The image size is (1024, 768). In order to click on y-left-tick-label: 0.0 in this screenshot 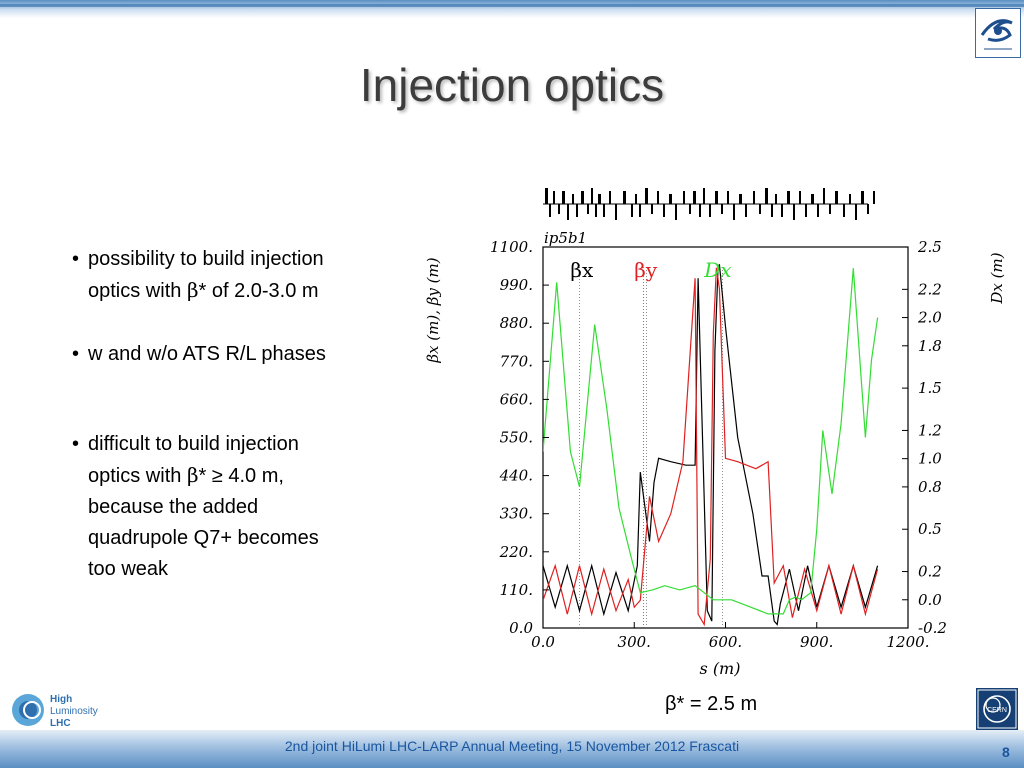, I will do `click(521, 628)`.